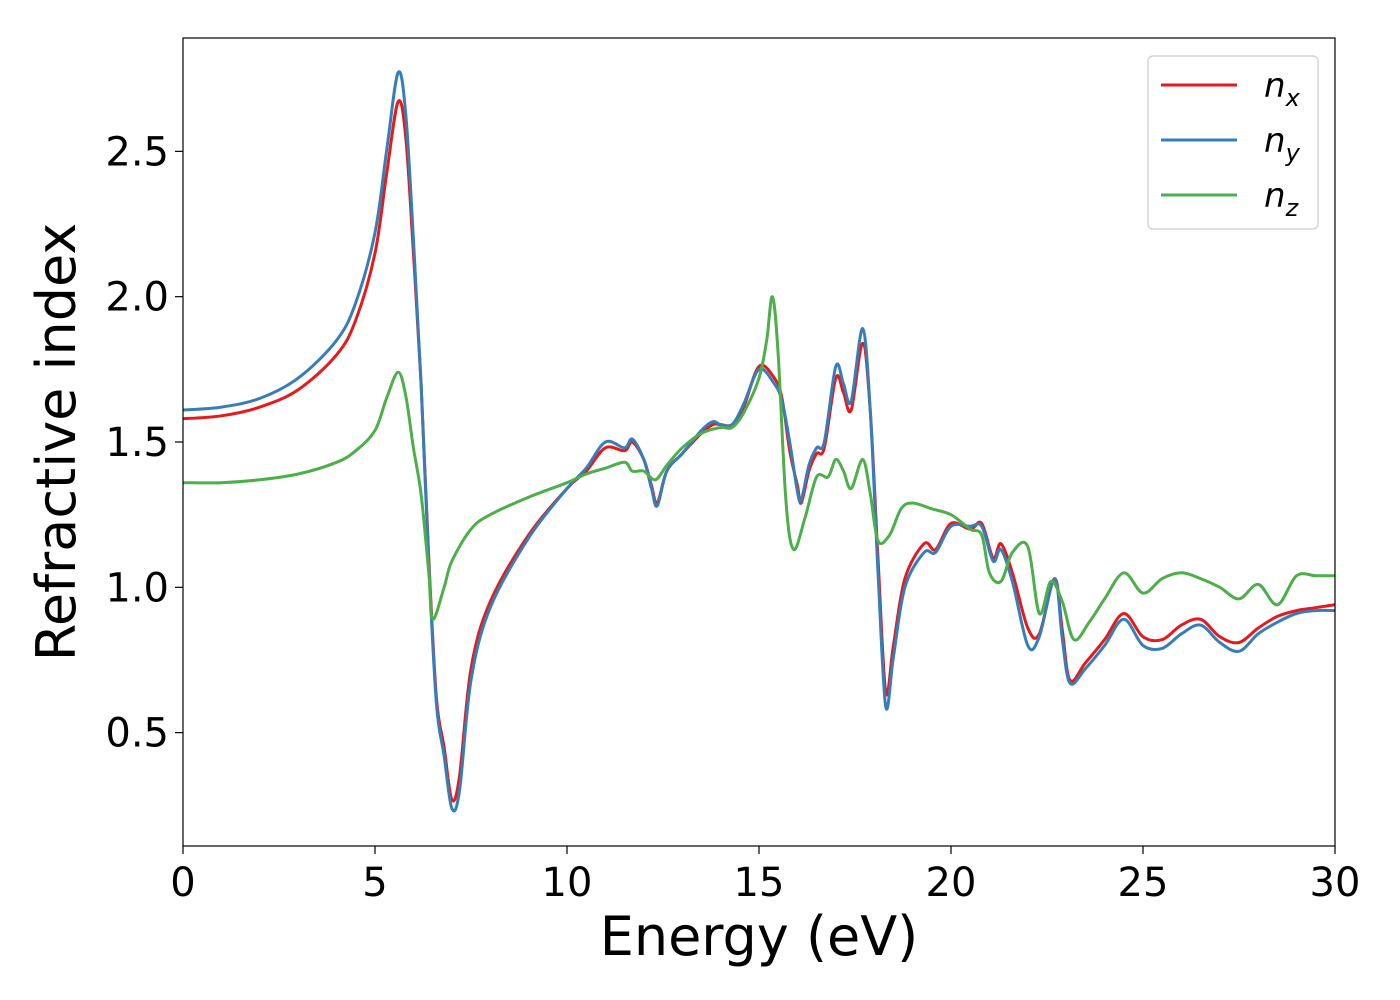  What do you see at coordinates (137, 588) in the screenshot?
I see `y-tick-label: 1.0` at bounding box center [137, 588].